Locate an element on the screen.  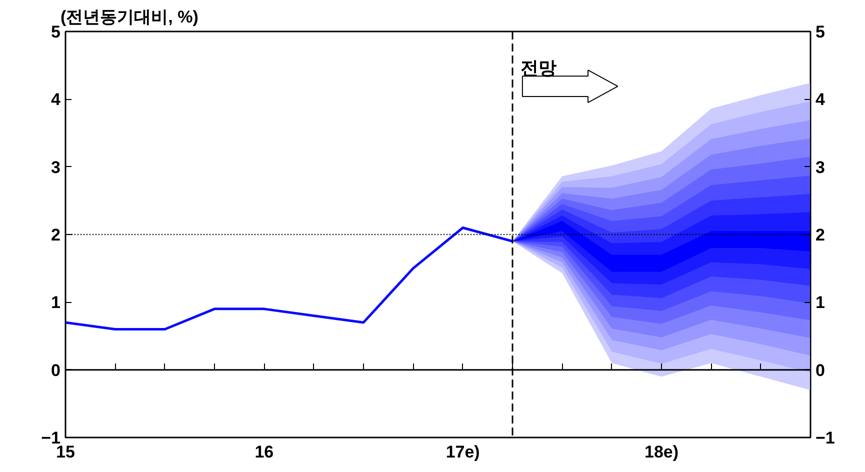
y2-tick-label: 3 is located at coordinates (820, 167).